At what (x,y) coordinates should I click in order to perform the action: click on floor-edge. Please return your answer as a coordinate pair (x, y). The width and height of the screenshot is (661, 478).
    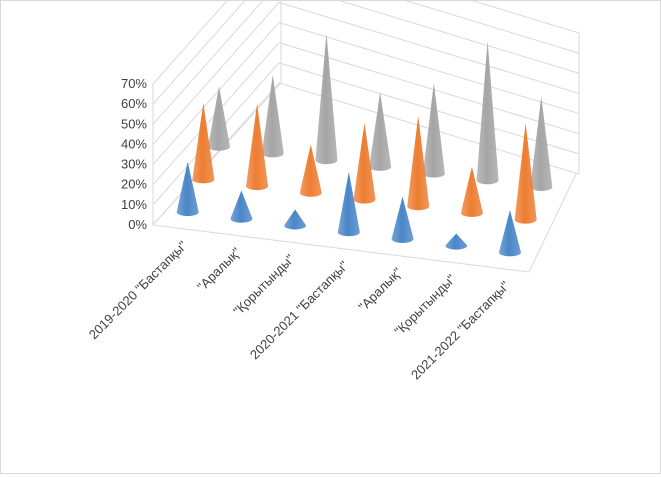
    Looking at the image, I should click on (364, 223).